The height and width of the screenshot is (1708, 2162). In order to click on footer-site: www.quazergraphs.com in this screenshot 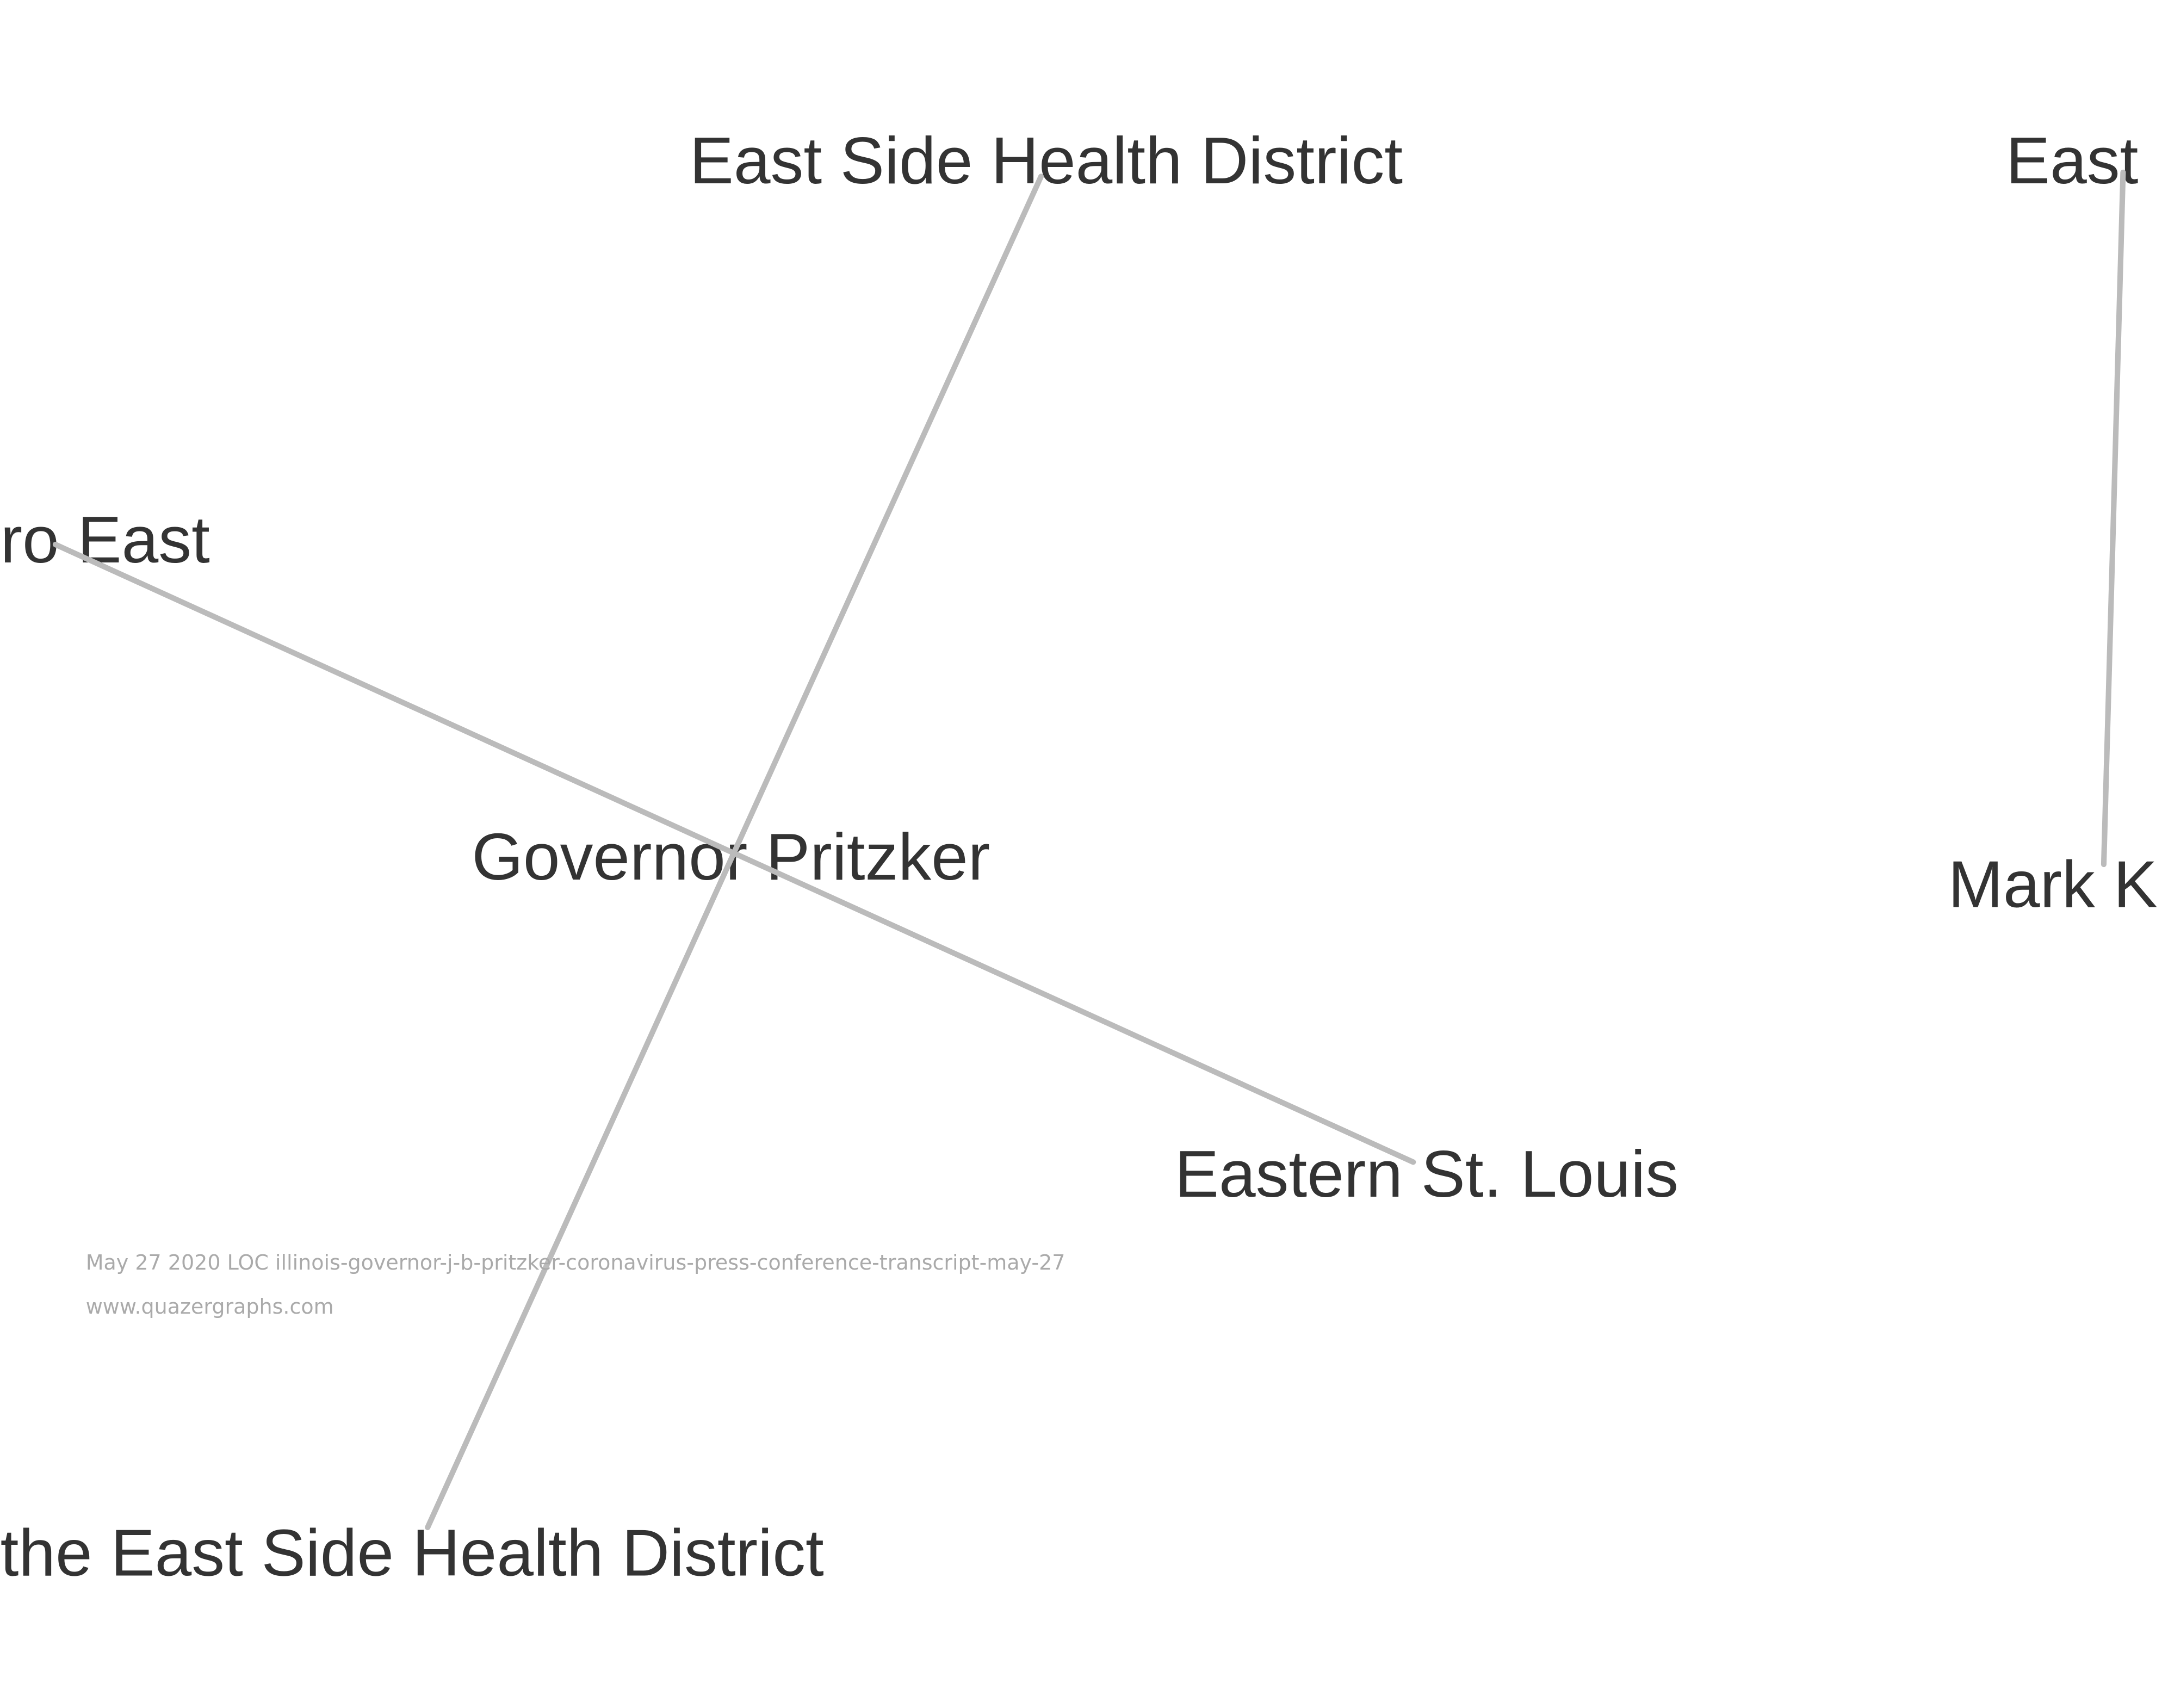, I will do `click(210, 1307)`.